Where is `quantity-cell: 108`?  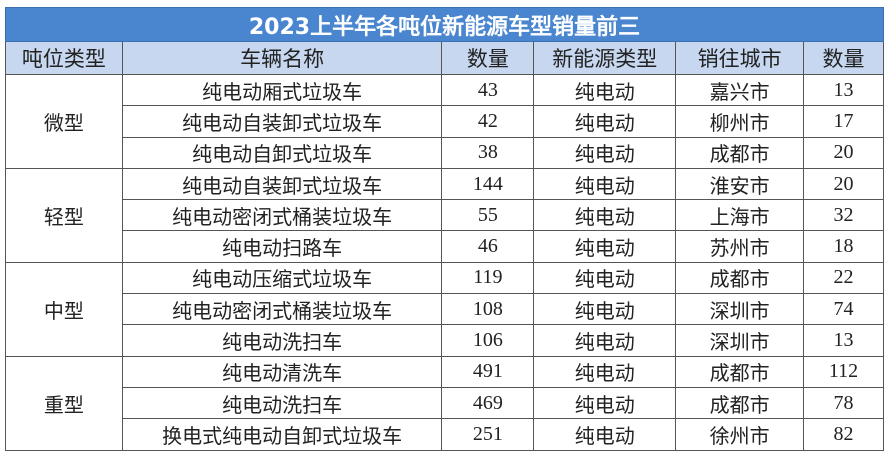 quantity-cell: 108 is located at coordinates (488, 309).